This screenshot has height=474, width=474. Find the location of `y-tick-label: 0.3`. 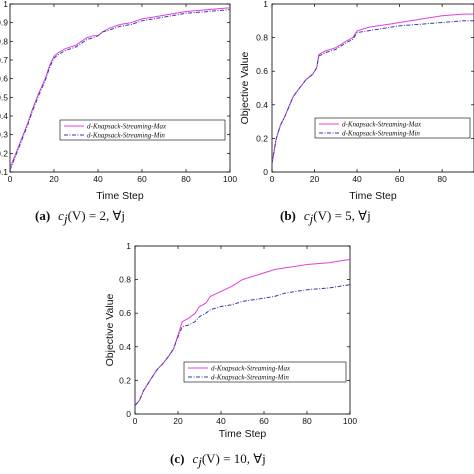

y-tick-label: 0.3 is located at coordinates (4, 135).